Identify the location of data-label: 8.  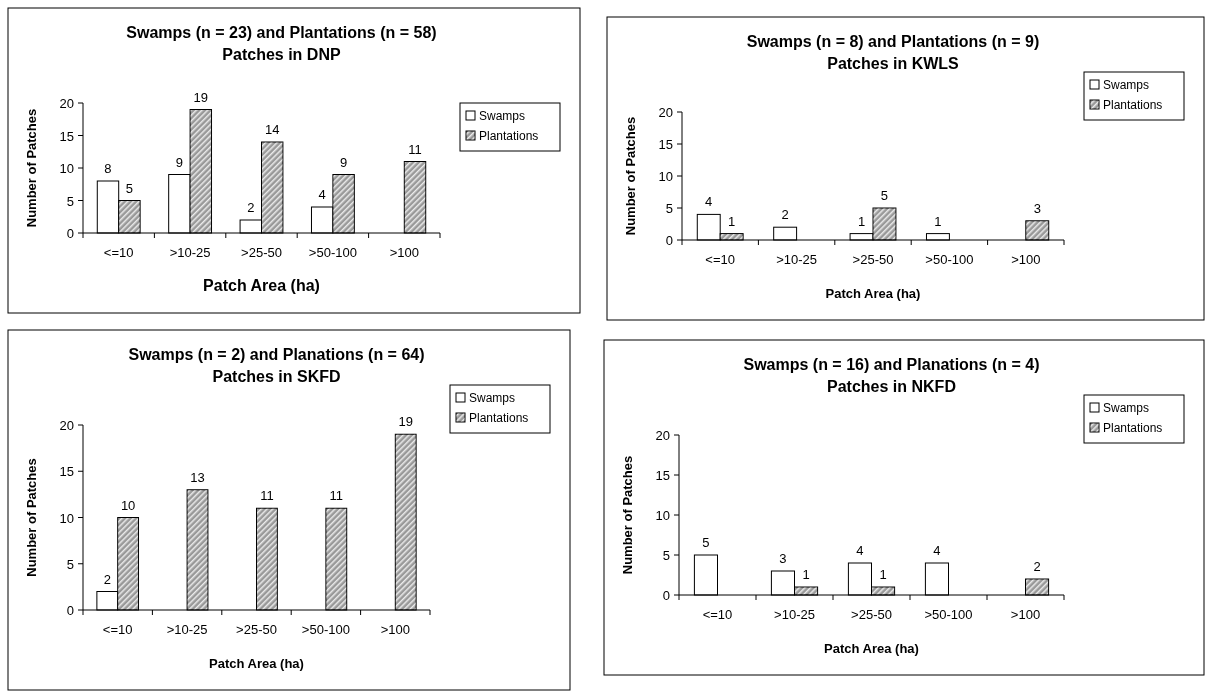
(108, 168).